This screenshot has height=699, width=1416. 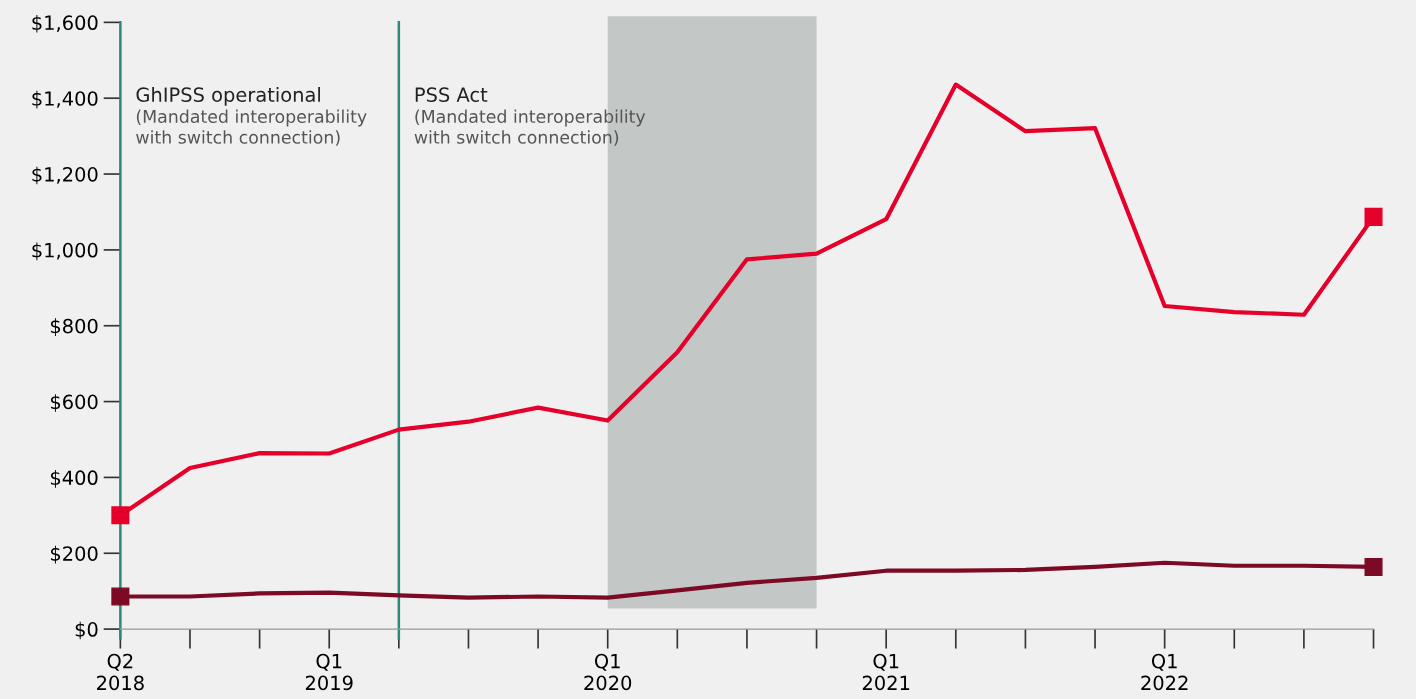 What do you see at coordinates (251, 116) in the screenshot?
I see `annotation: GhIPSS operational (Mandated interoperability with switch connection)` at bounding box center [251, 116].